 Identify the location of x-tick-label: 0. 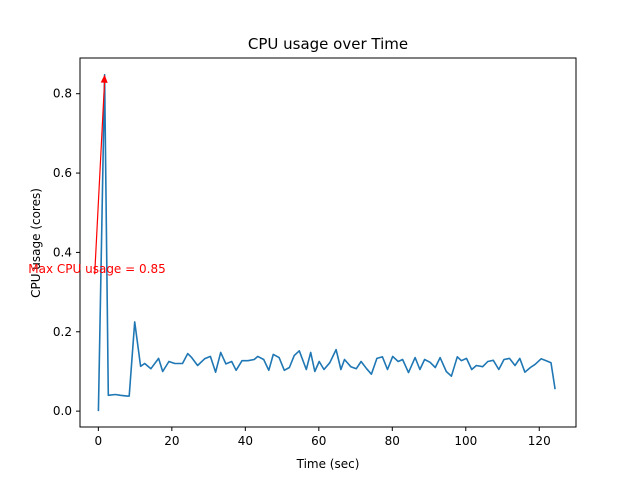
(99, 441).